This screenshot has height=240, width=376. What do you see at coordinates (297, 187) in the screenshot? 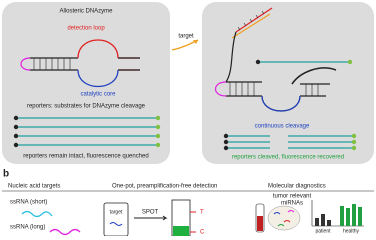
I see `diagnostics-header: Molecular diagnostics` at bounding box center [297, 187].